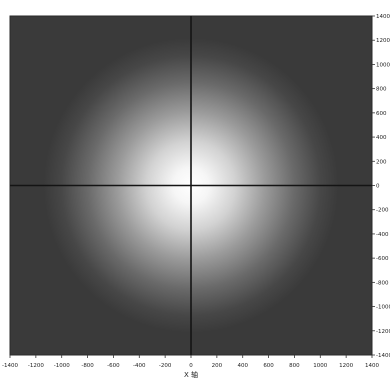 The width and height of the screenshot is (390, 386). What do you see at coordinates (139, 366) in the screenshot?
I see `x-tick-label: -400` at bounding box center [139, 366].